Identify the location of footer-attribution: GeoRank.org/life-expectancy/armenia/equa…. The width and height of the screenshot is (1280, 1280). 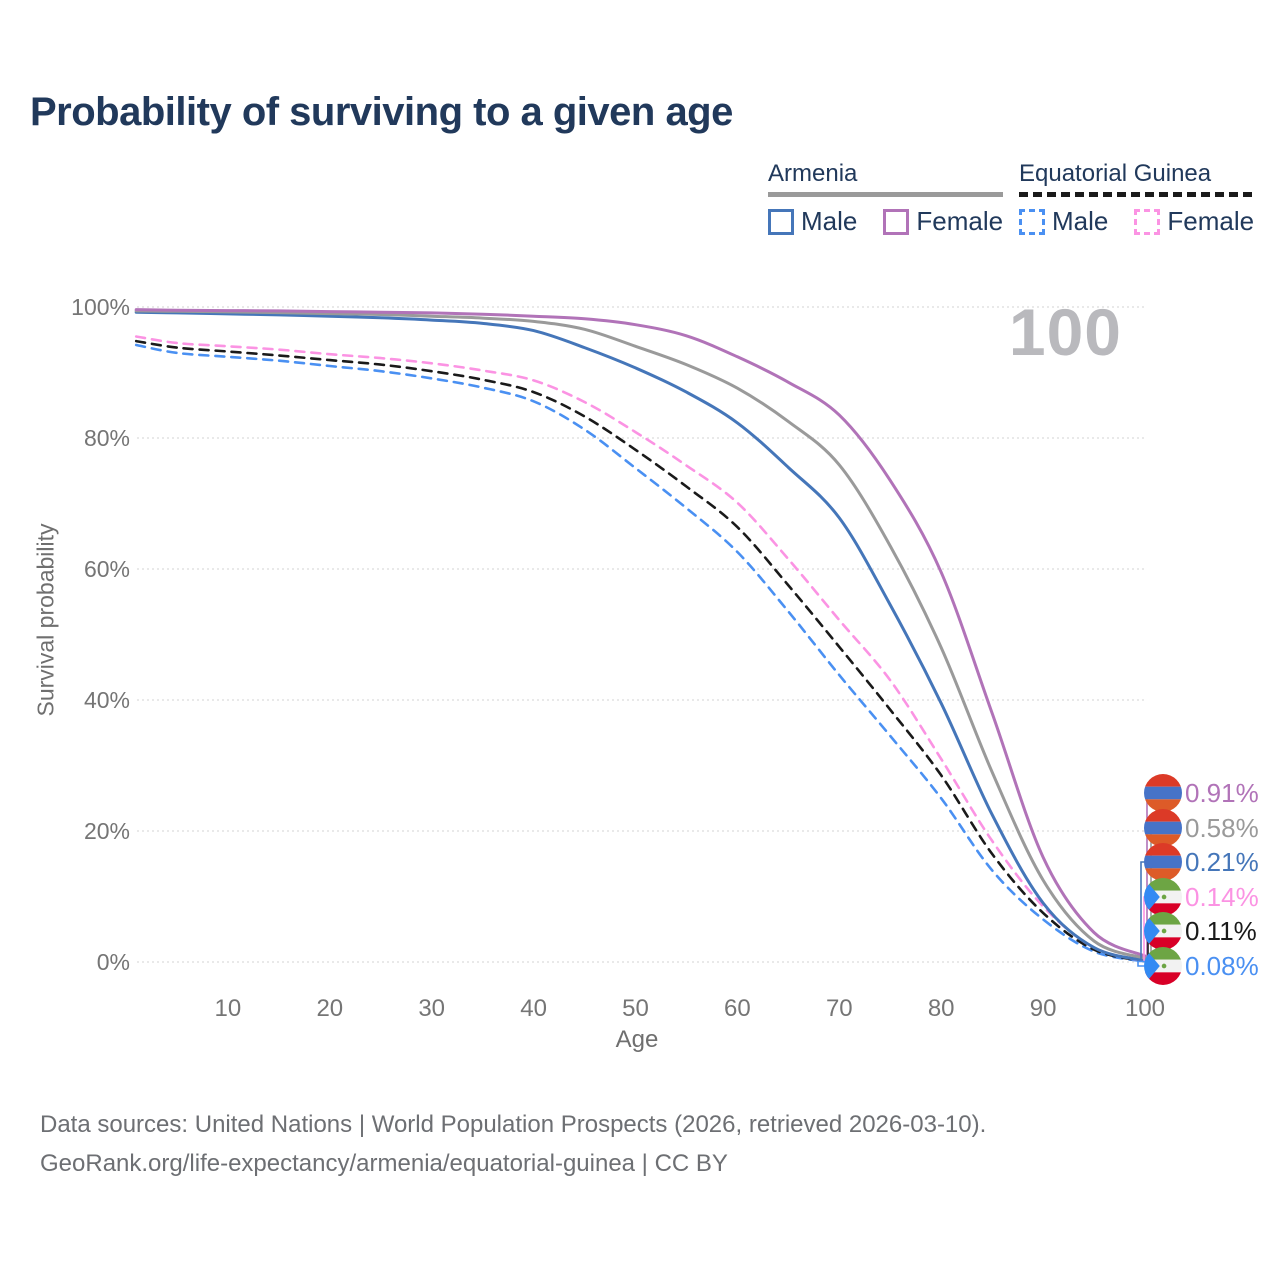
(384, 1163).